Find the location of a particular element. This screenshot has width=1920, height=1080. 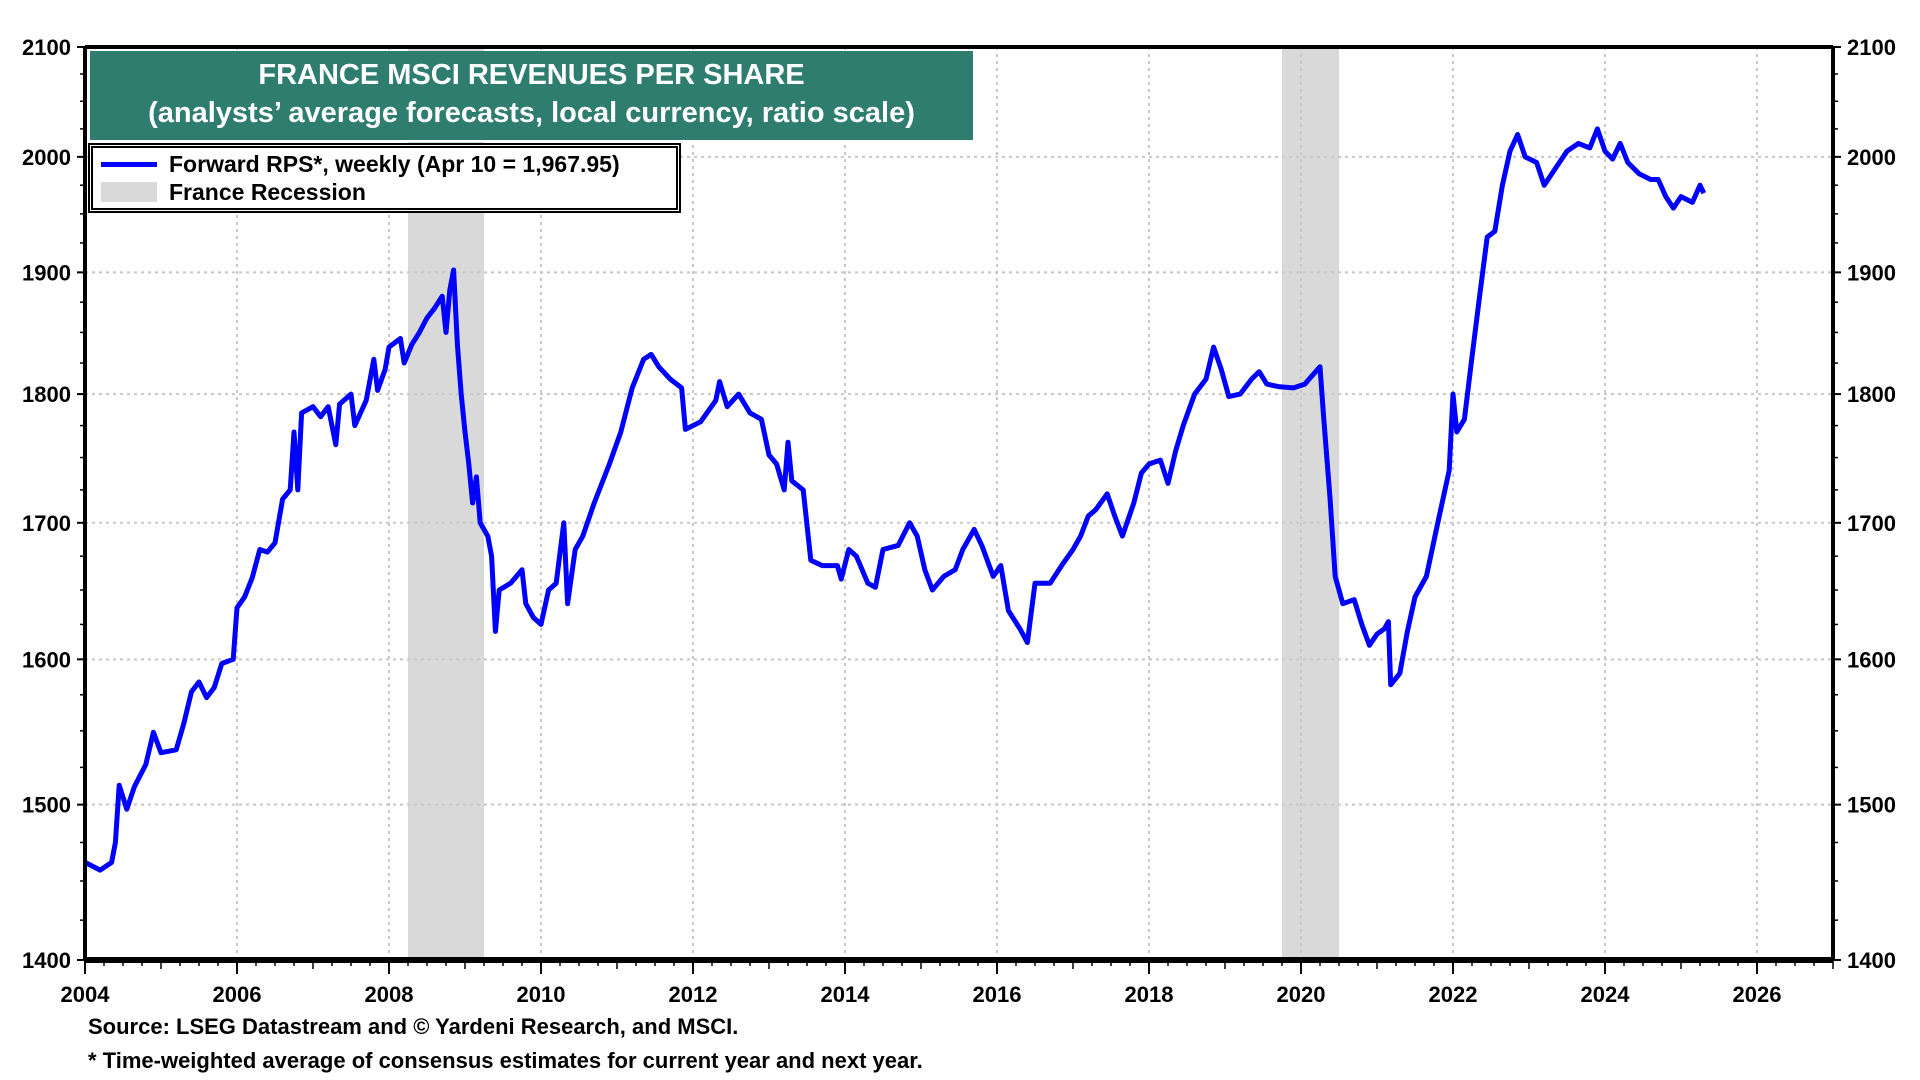

legend-line-swatch is located at coordinates (129, 164).